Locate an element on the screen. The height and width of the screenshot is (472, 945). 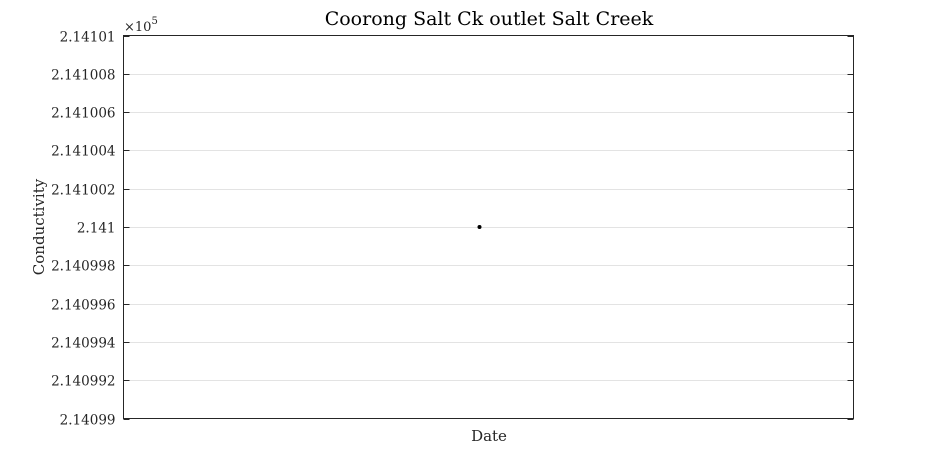
data-point is located at coordinates (479, 227).